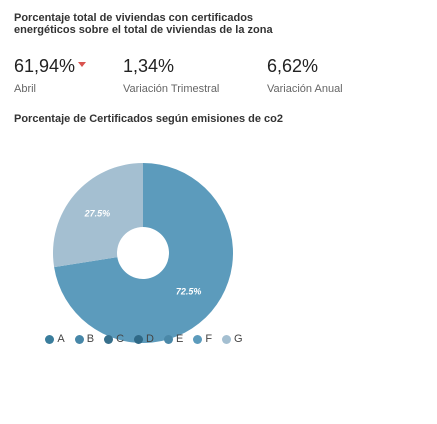 The image size is (437, 424). I want to click on kpi-value: 1,34%, so click(149, 66).